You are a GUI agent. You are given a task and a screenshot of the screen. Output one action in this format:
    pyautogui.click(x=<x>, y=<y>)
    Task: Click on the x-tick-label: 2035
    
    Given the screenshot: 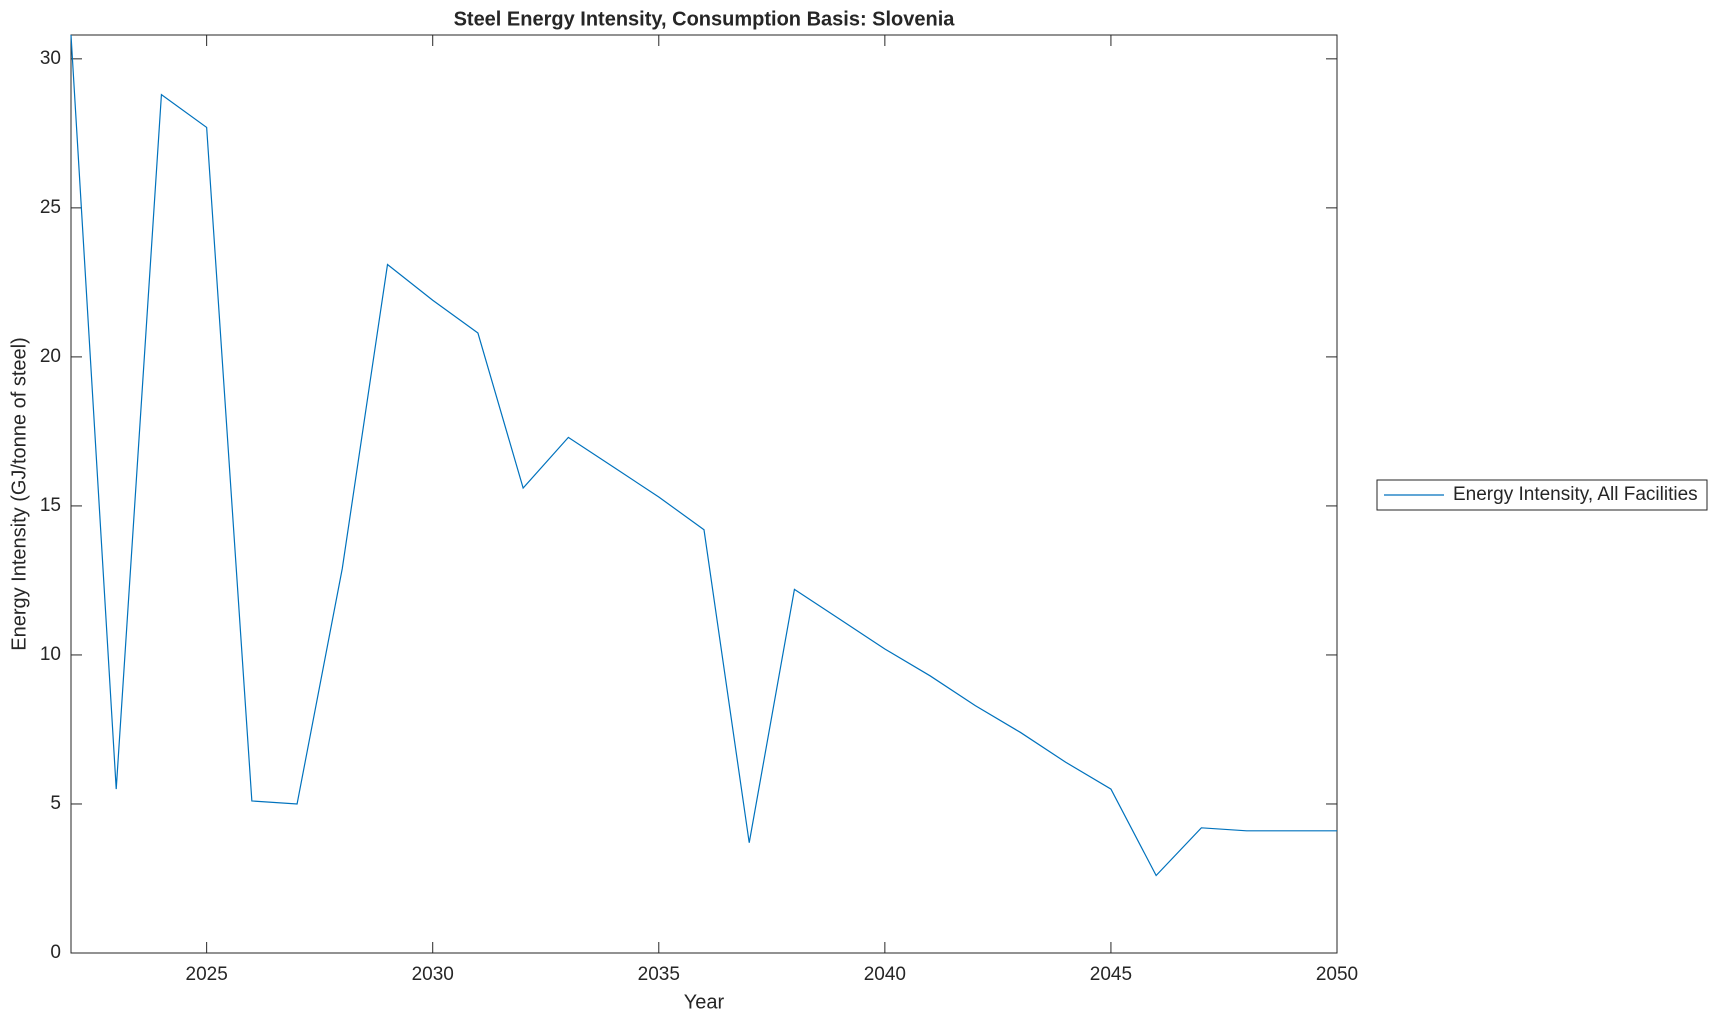 What is the action you would take?
    pyautogui.click(x=659, y=974)
    